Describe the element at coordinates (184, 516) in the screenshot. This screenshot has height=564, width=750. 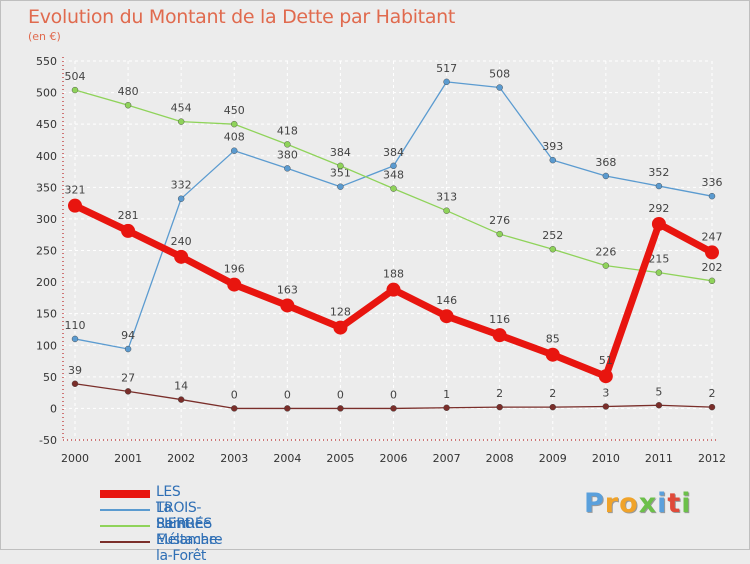
I see `legend-label: La Remuée` at that location.